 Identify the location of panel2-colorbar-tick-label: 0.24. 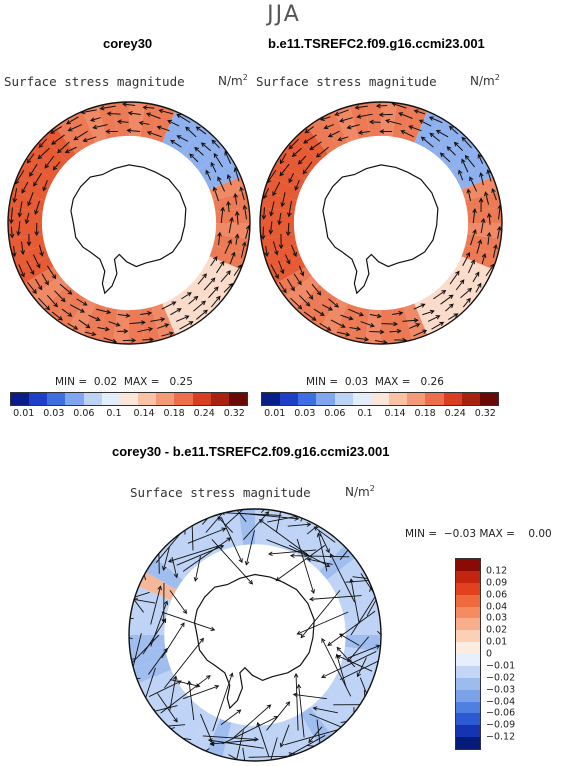
(455, 413).